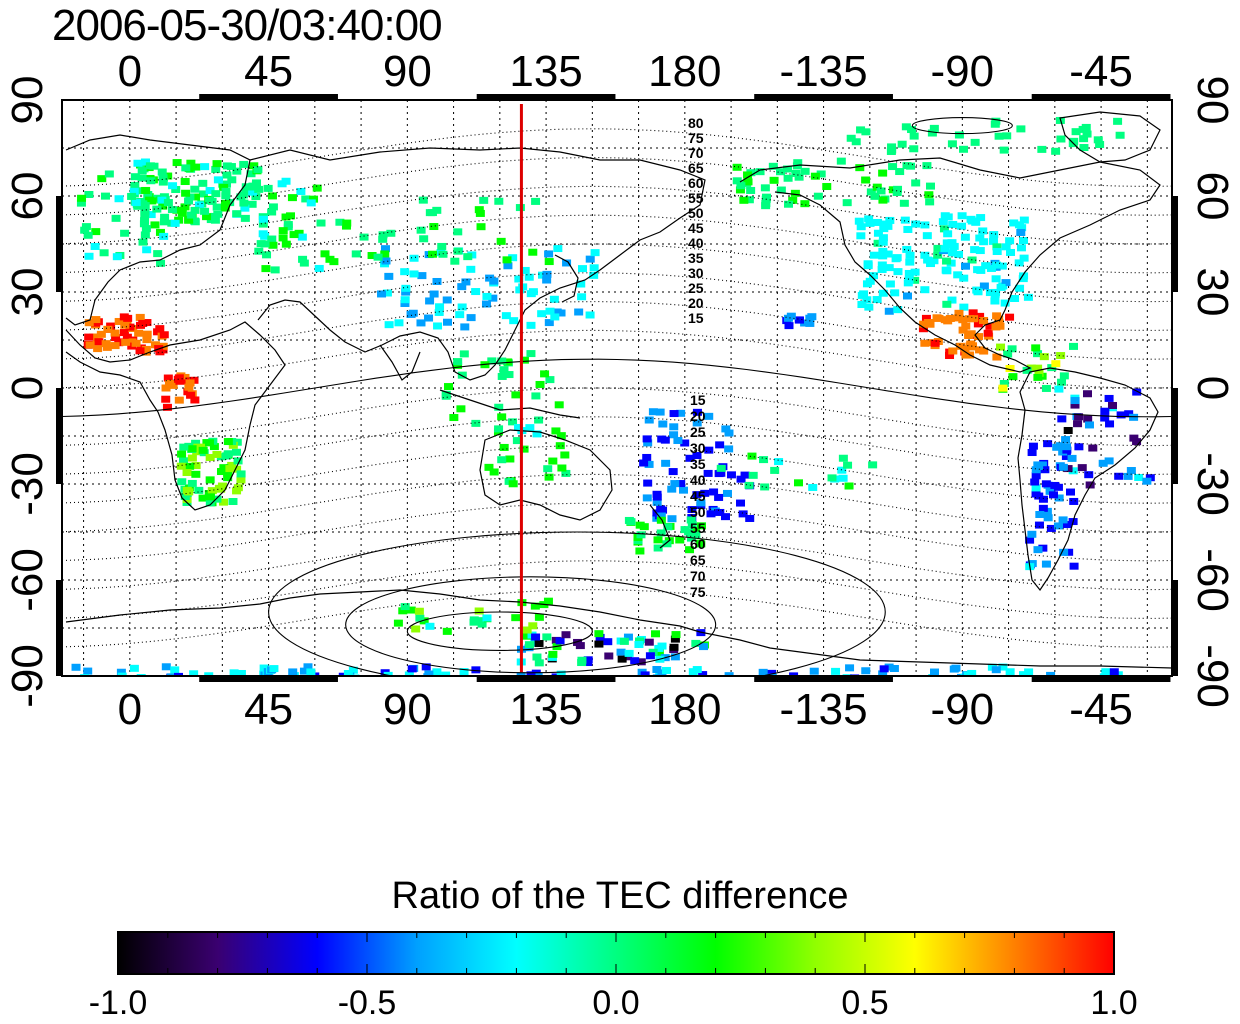 Image resolution: width=1240 pixels, height=1024 pixels. I want to click on dip-contour-label: 45, so click(698, 496).